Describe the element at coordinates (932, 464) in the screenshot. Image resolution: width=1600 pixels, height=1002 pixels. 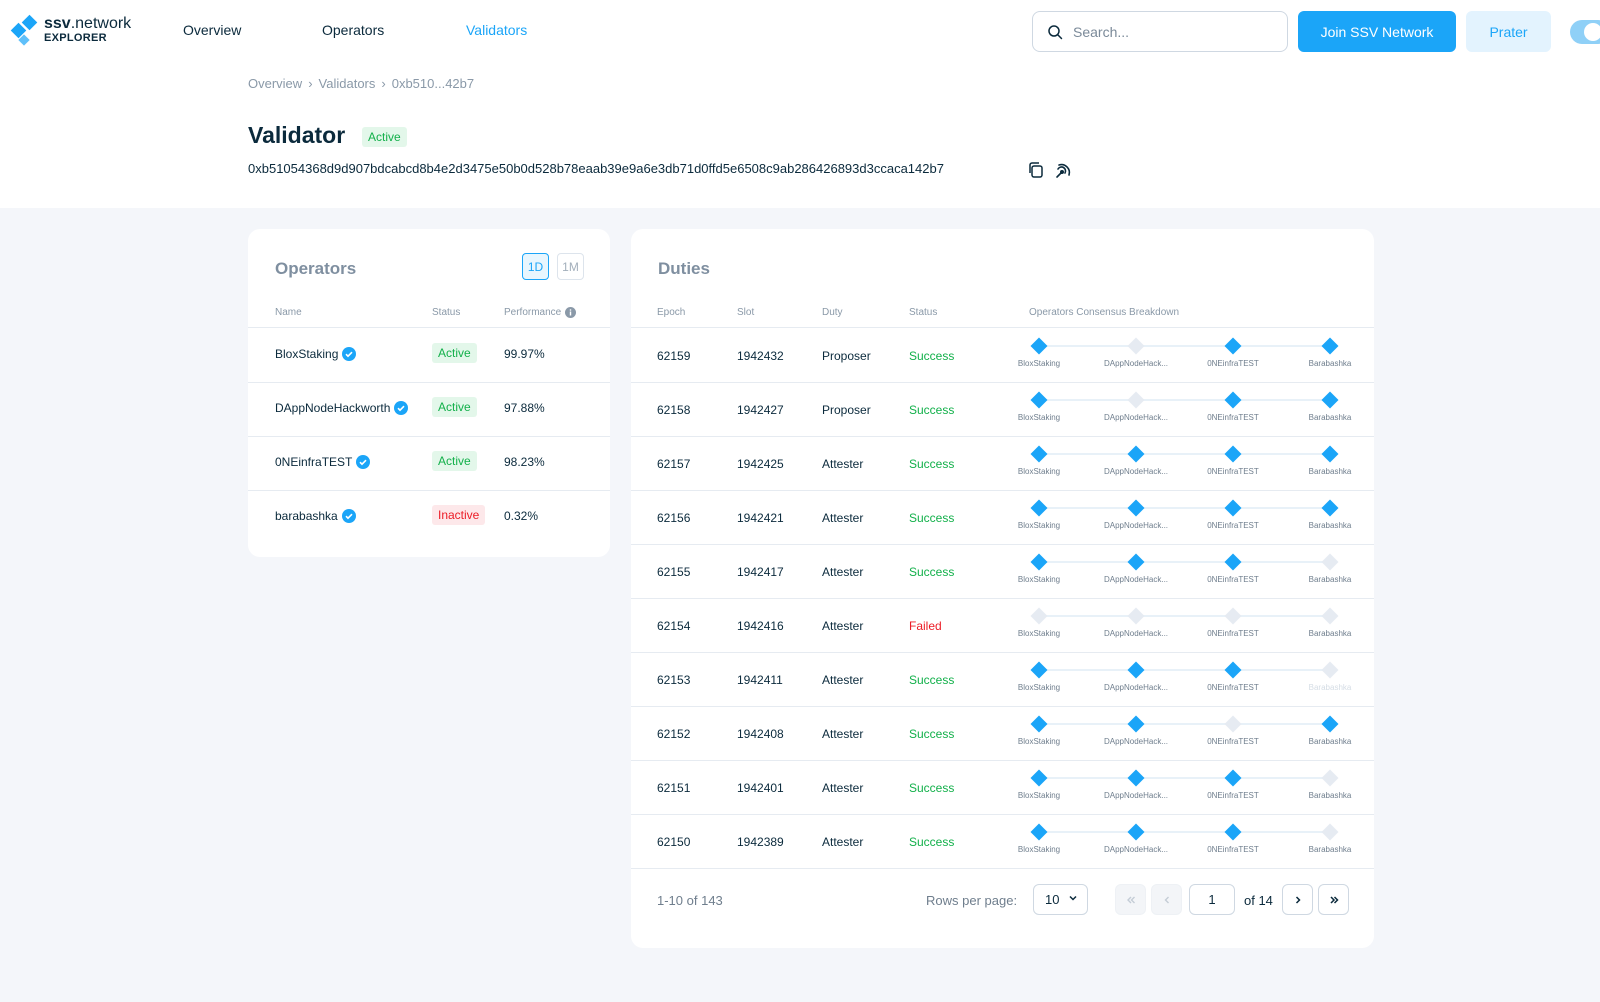
I see `duty-status: Success` at that location.